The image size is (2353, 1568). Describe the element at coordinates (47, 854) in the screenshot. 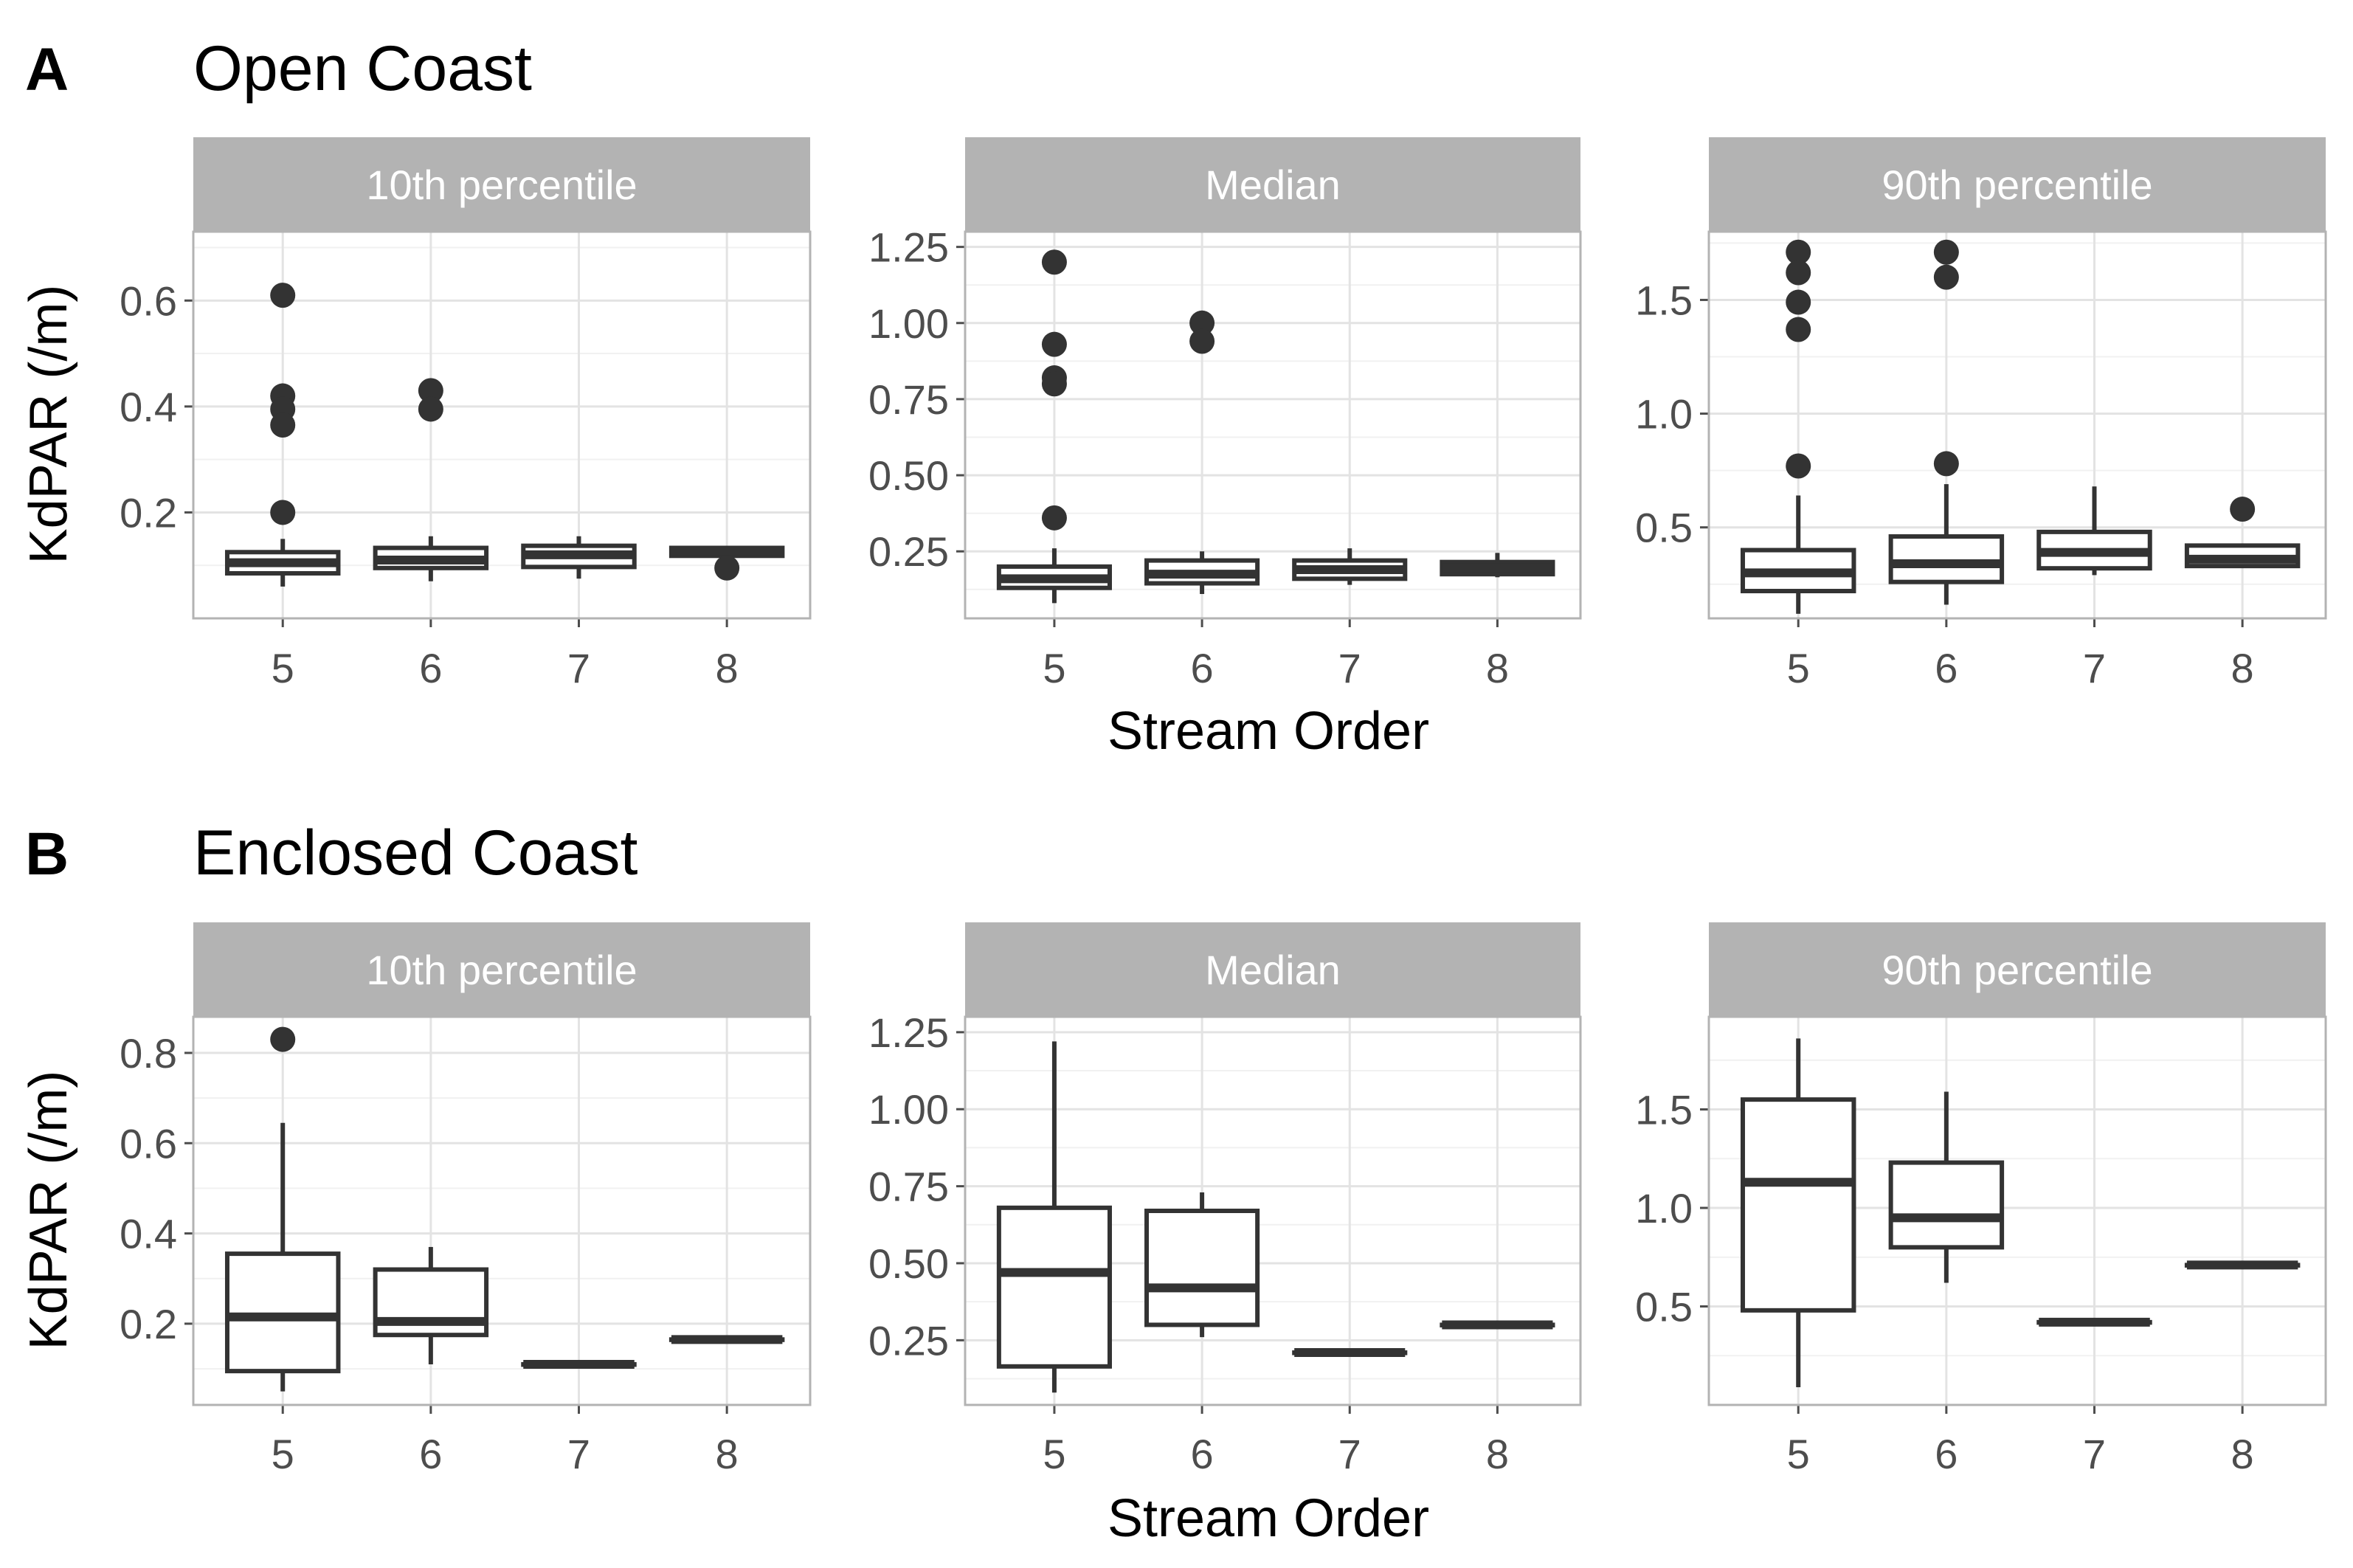

I see `section-letter-B: B` at that location.